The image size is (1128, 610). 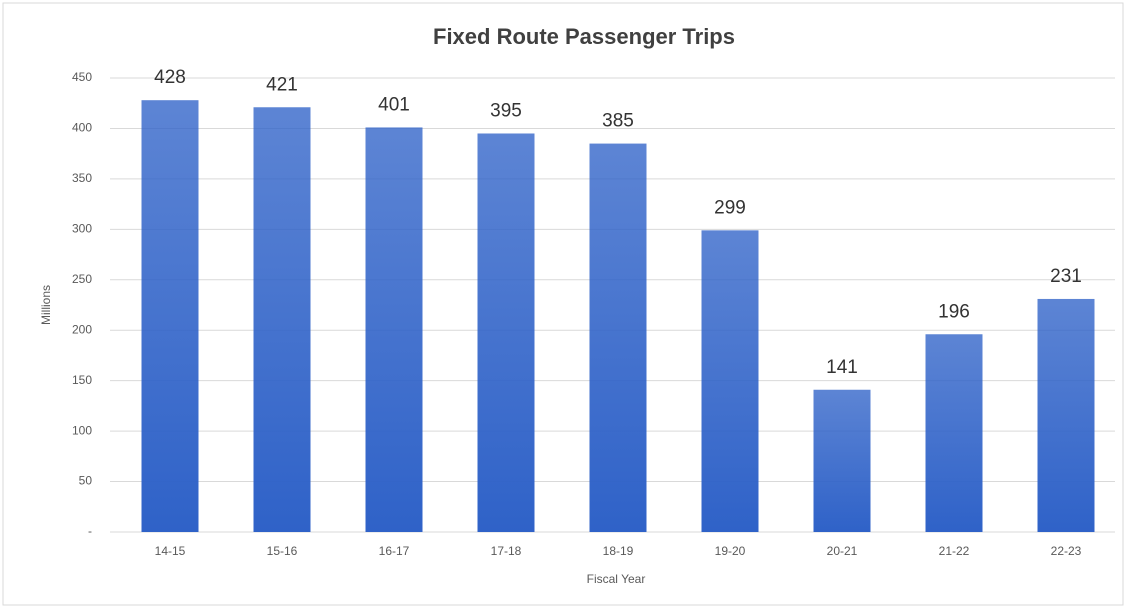 I want to click on x-tick-label: 16-17, so click(x=394, y=551).